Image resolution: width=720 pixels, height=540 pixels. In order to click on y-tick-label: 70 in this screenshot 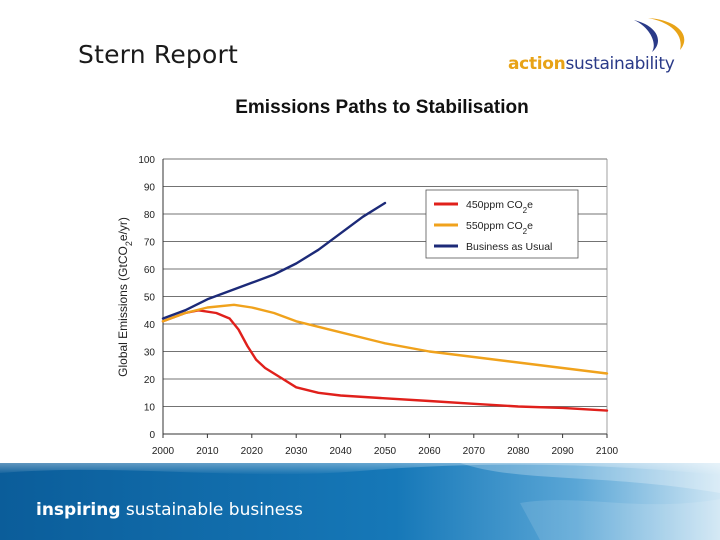, I will do `click(150, 243)`.